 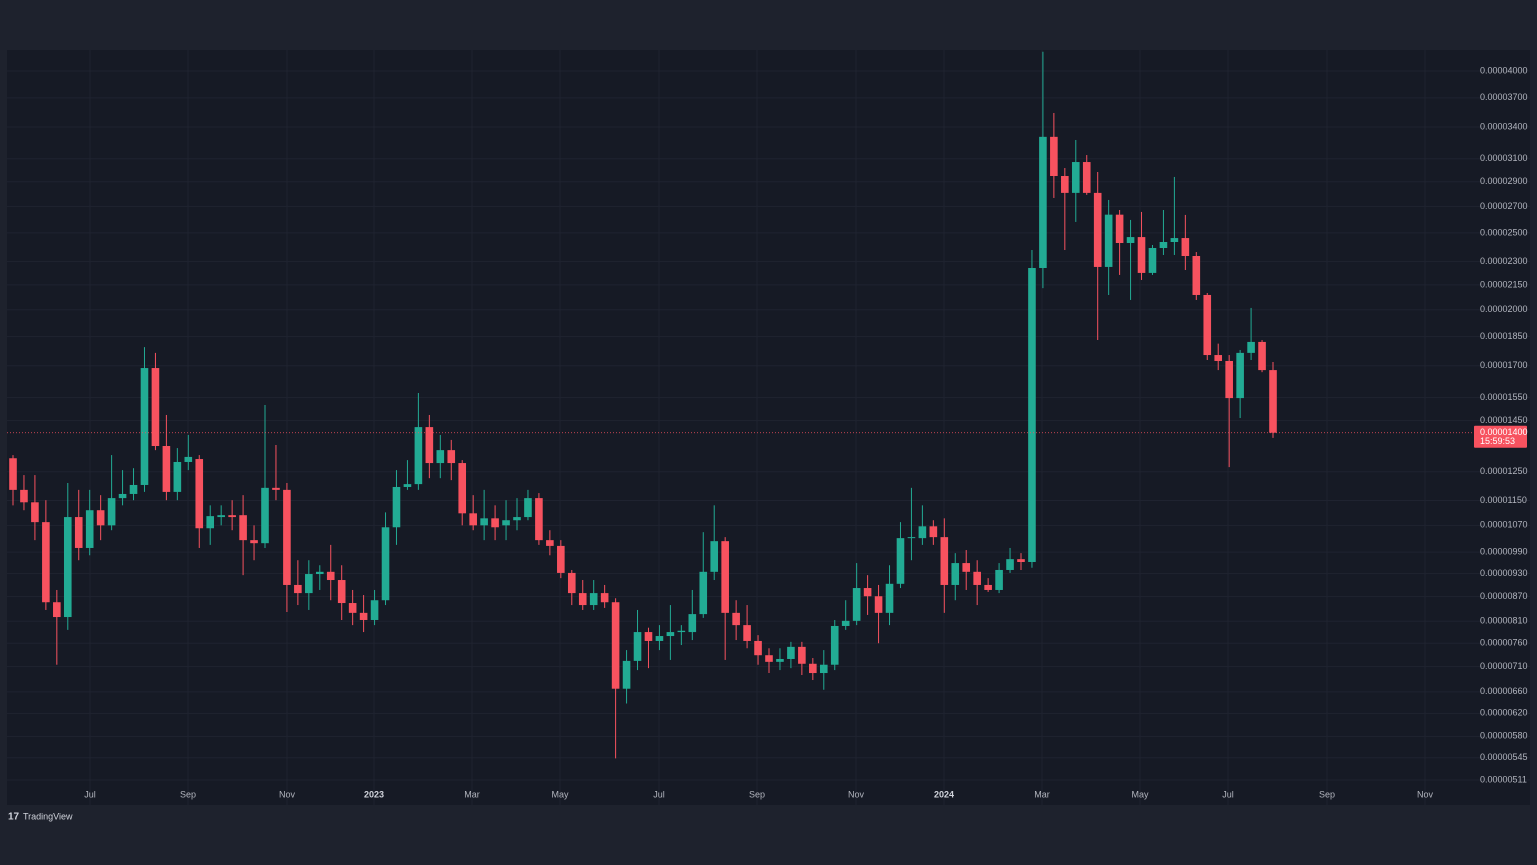 I want to click on y-tick-label: 0.00000810, so click(x=1504, y=621).